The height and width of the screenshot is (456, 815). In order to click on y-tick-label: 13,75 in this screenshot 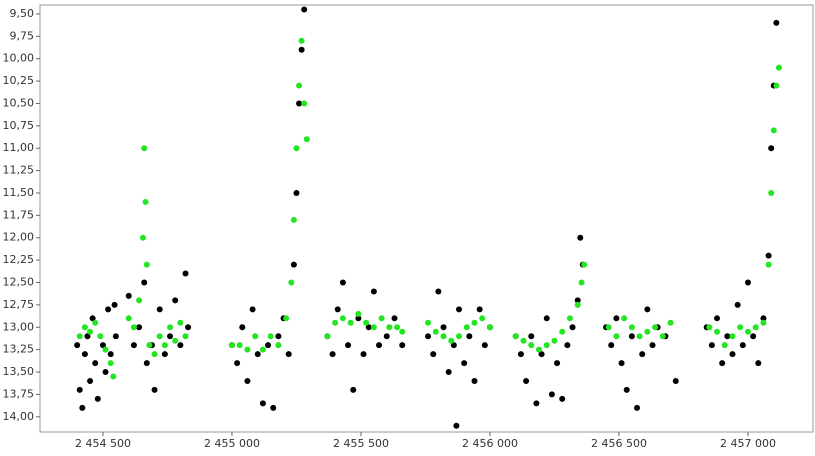, I will do `click(19, 393)`.